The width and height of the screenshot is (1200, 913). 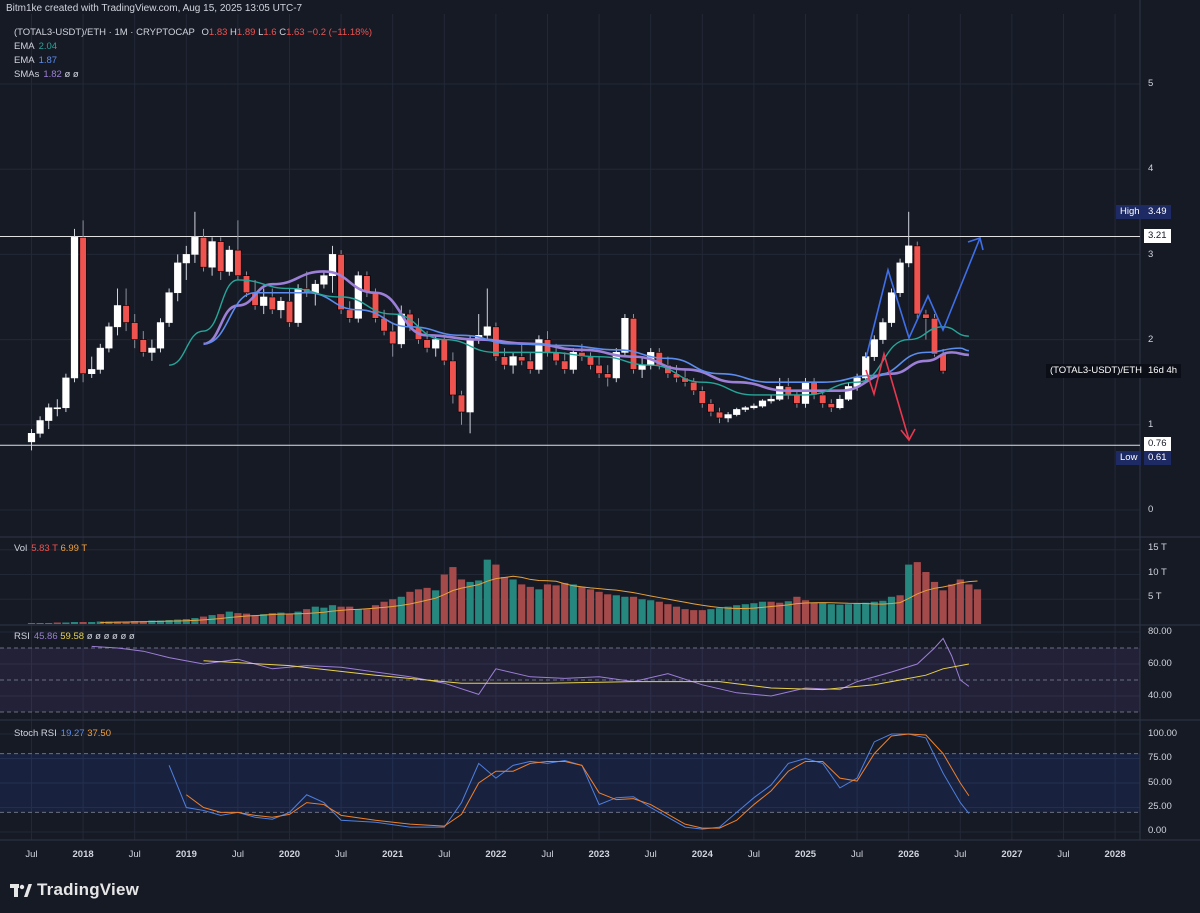 I want to click on volume-tick: 10 T, so click(x=1157, y=572).